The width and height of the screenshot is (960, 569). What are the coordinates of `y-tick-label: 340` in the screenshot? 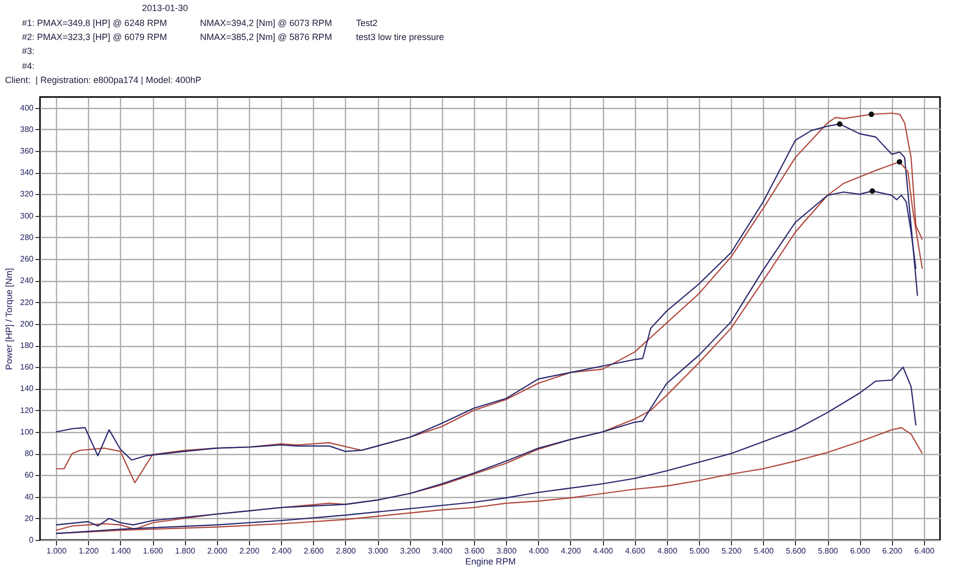 It's located at (27, 173).